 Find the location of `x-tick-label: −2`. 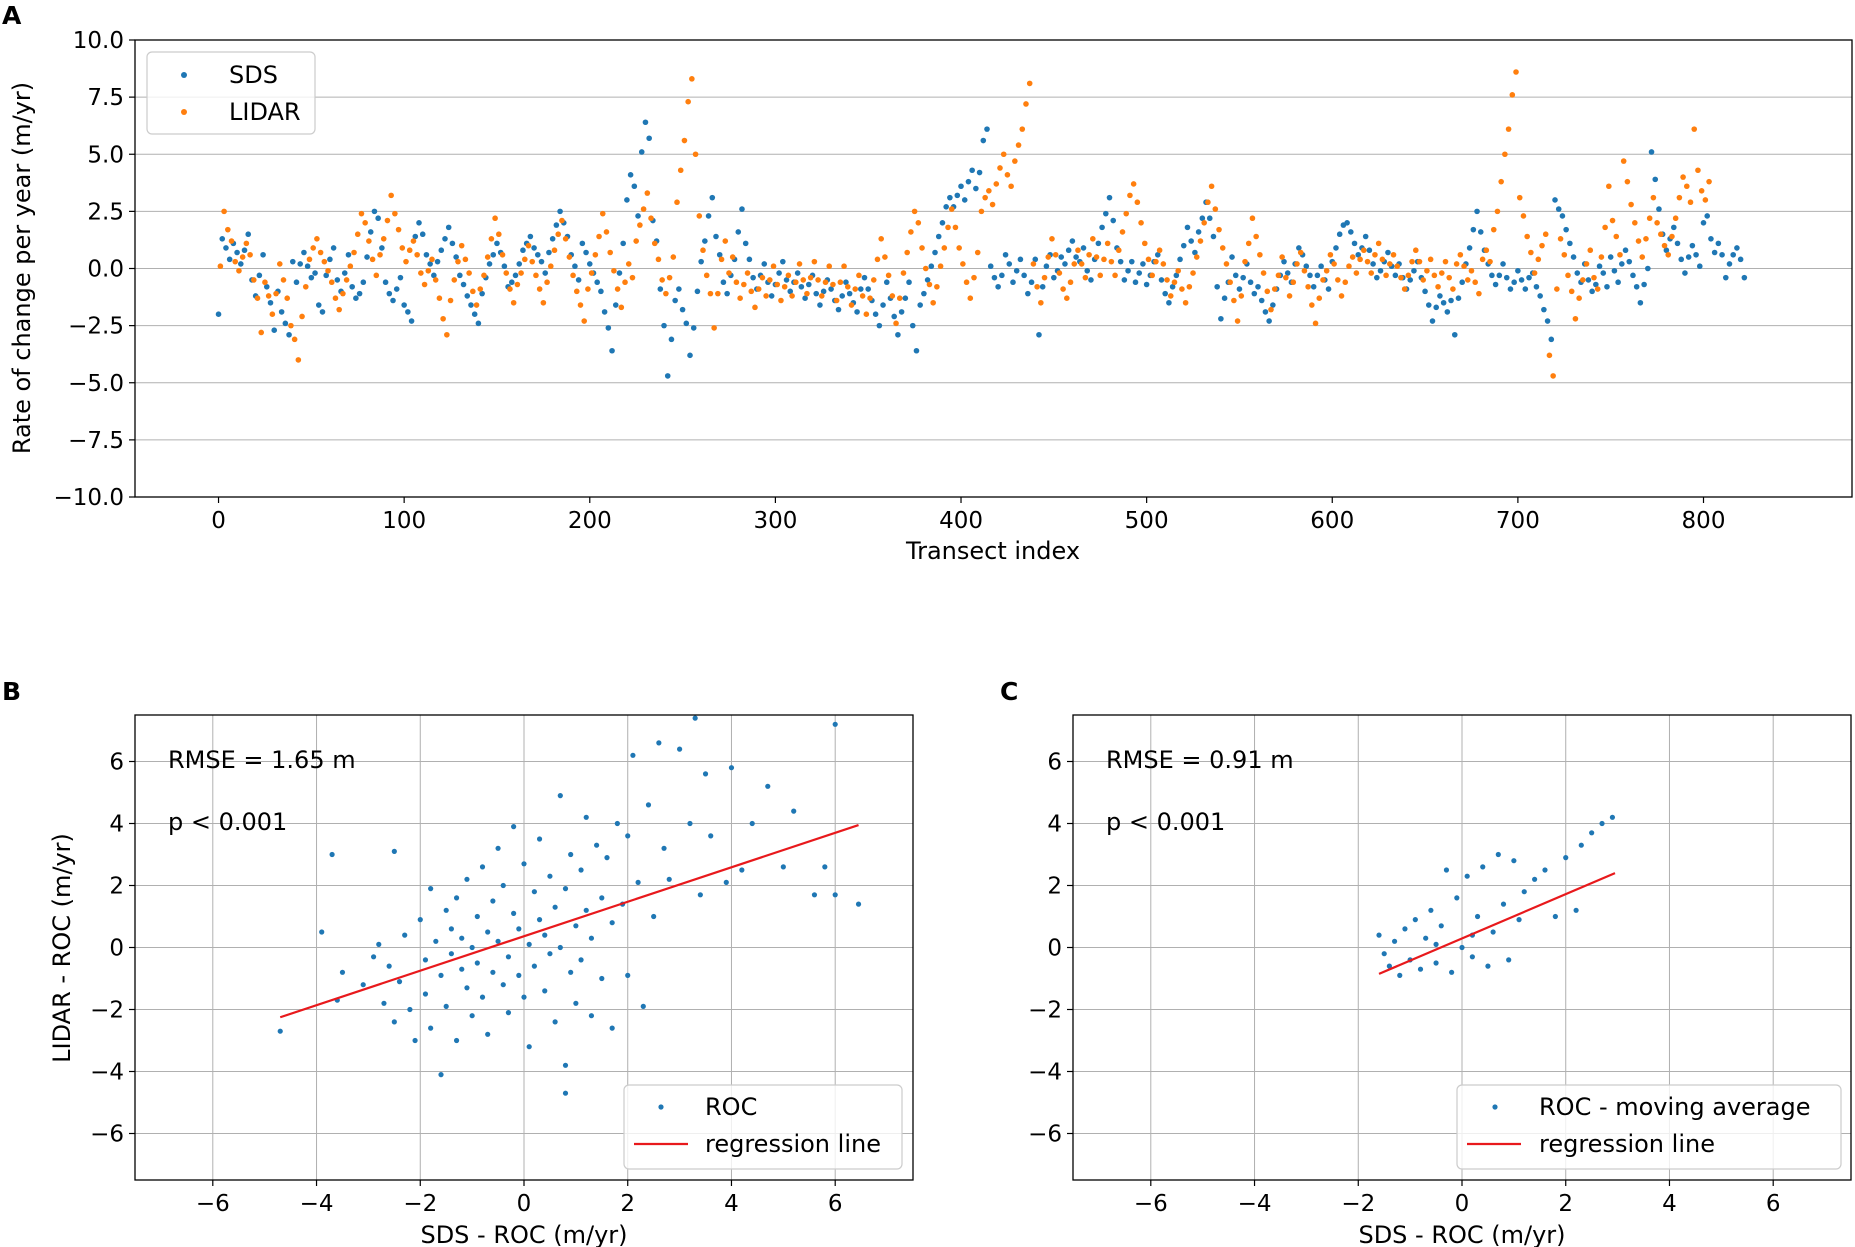

x-tick-label: −2 is located at coordinates (1358, 1204).